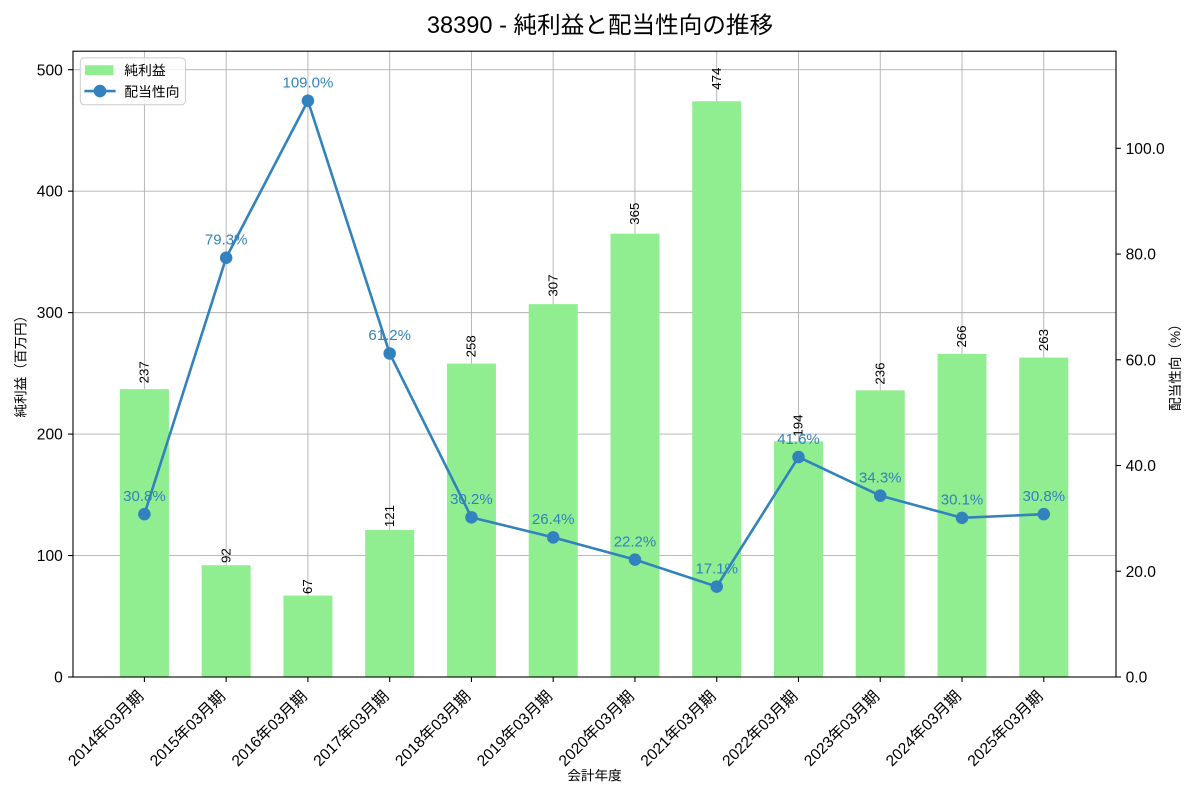 The width and height of the screenshot is (1200, 805). Describe the element at coordinates (58, 678) in the screenshot. I see `svg-text: 0` at that location.